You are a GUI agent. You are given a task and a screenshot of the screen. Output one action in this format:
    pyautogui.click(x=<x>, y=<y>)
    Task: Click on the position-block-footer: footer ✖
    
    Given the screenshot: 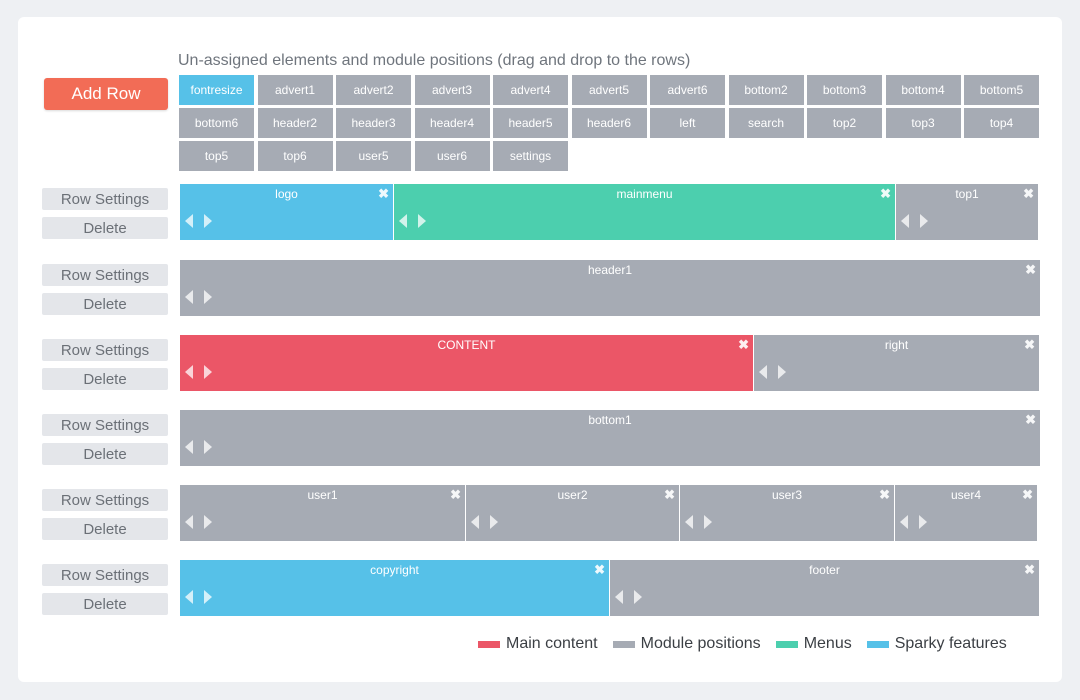 What is the action you would take?
    pyautogui.click(x=824, y=588)
    